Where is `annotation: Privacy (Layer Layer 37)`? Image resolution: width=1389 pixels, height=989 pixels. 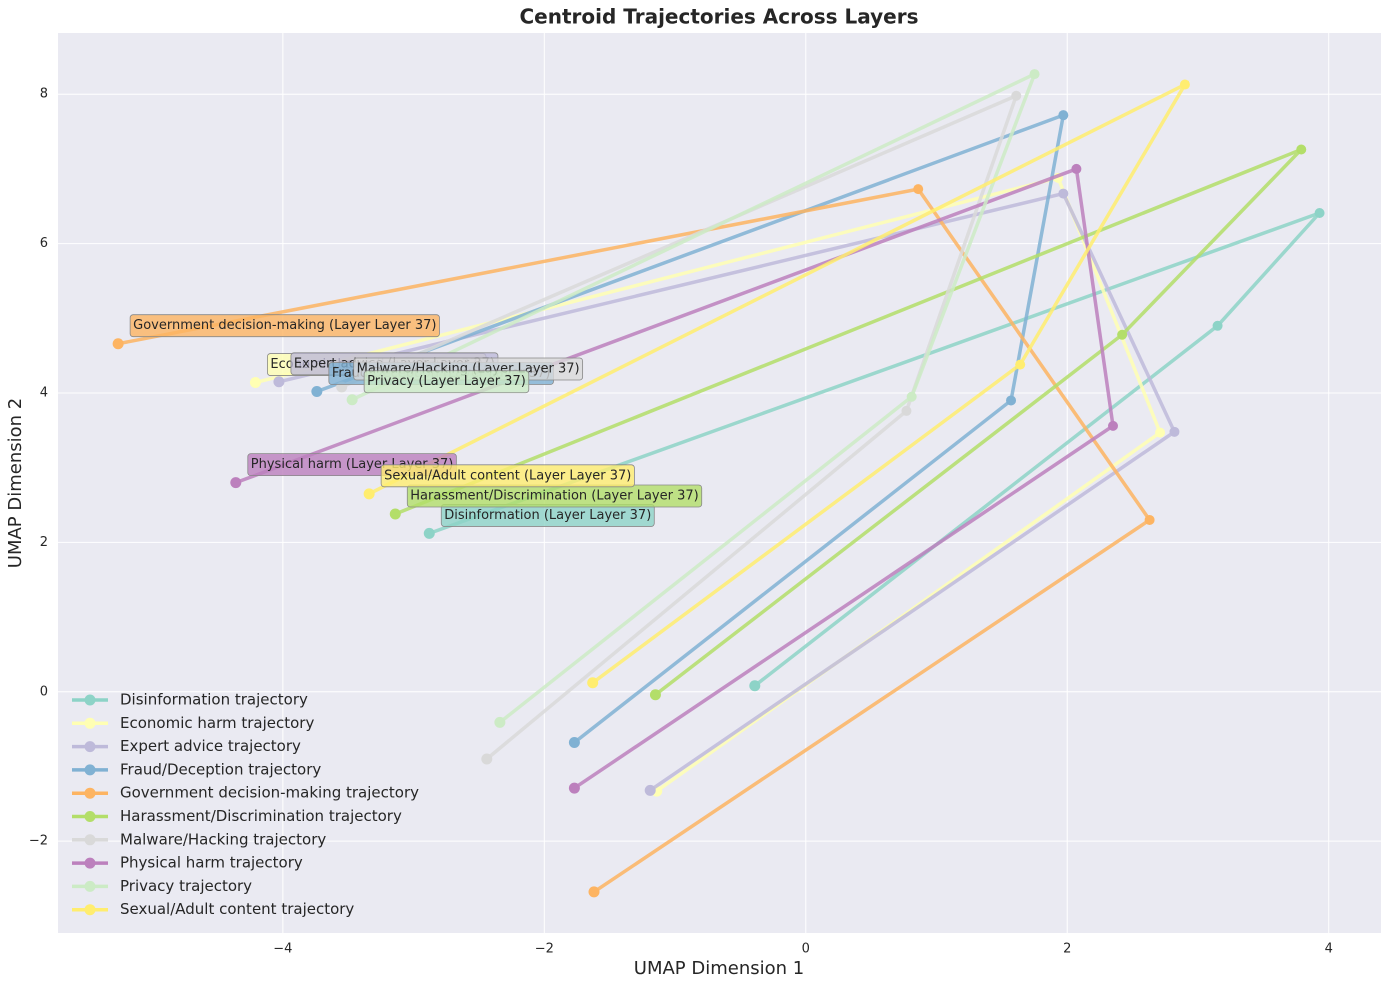 annotation: Privacy (Layer Layer 37) is located at coordinates (446, 382).